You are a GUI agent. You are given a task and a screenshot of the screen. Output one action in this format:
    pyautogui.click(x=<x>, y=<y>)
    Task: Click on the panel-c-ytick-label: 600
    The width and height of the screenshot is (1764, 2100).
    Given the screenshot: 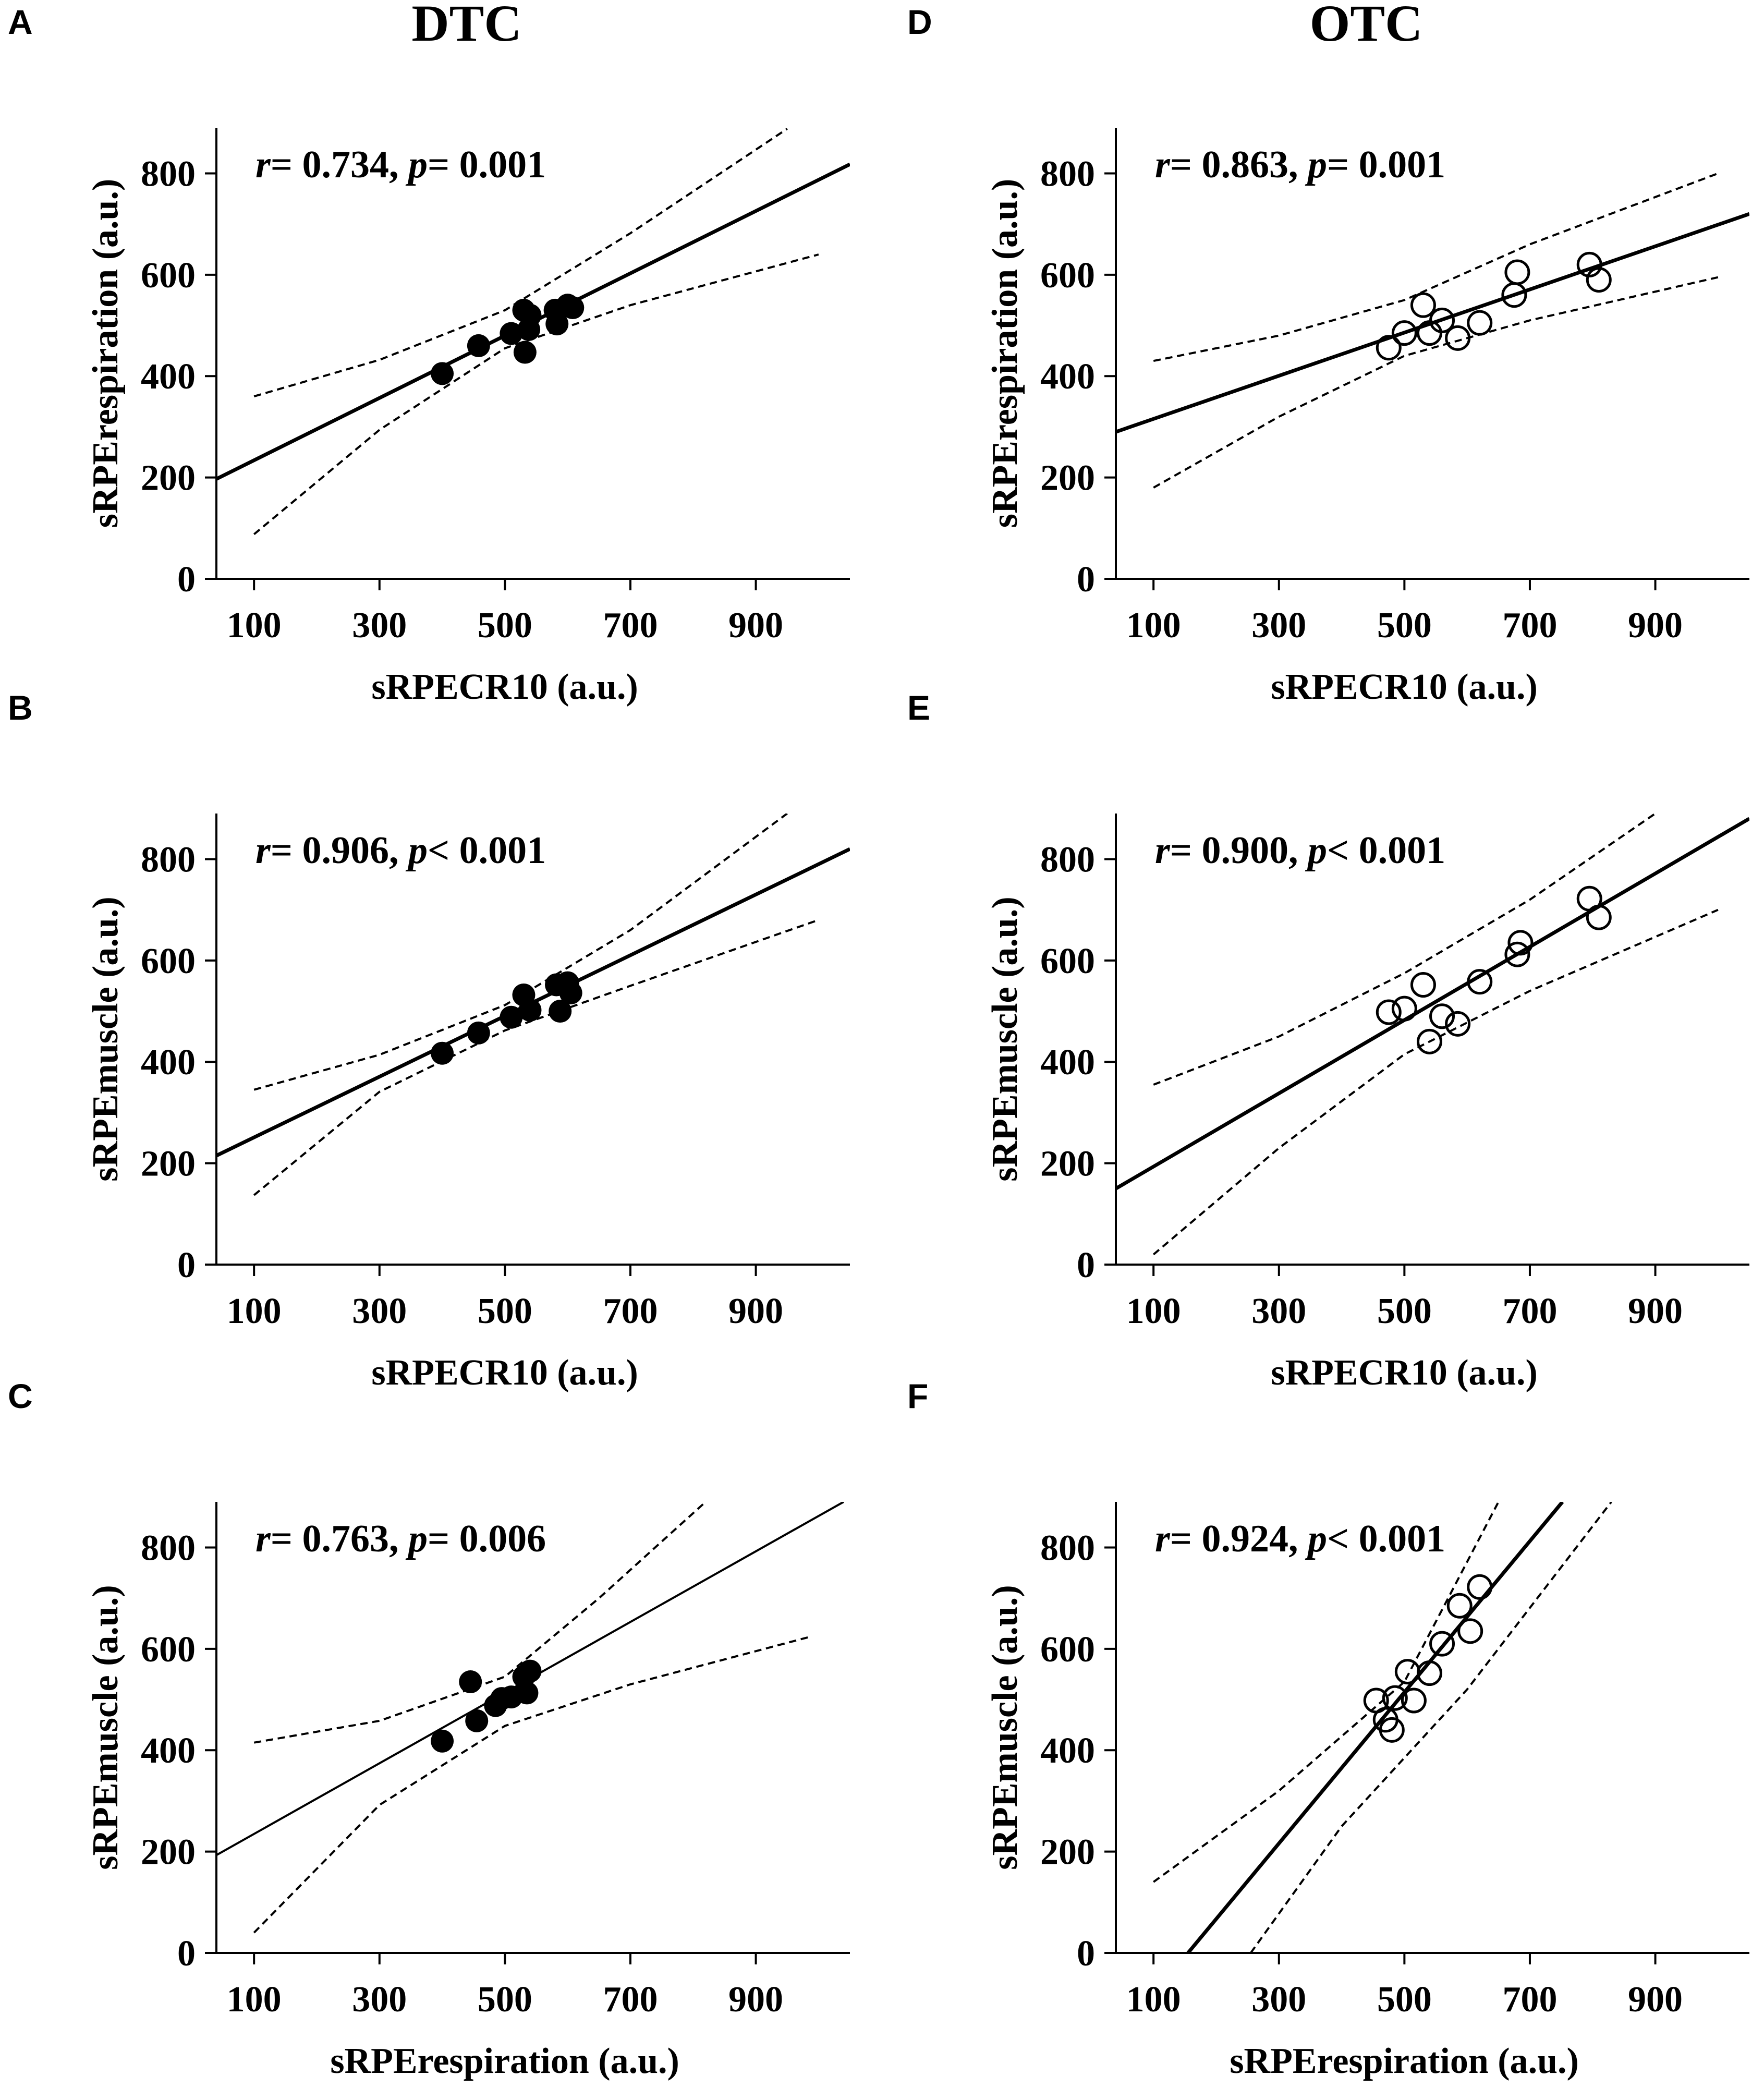 What is the action you would take?
    pyautogui.click(x=168, y=1650)
    